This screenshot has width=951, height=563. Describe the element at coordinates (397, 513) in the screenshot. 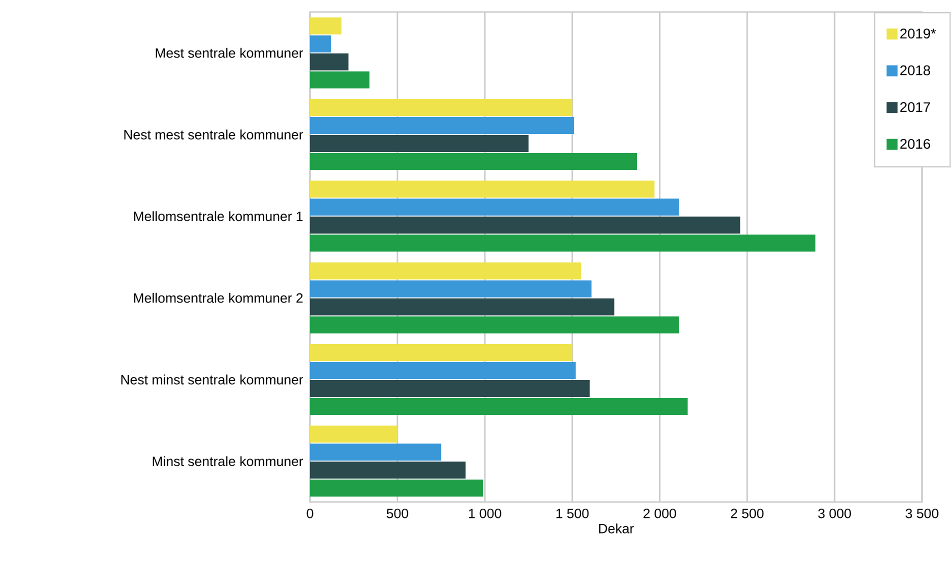

I see `x-tick-label: 500` at that location.